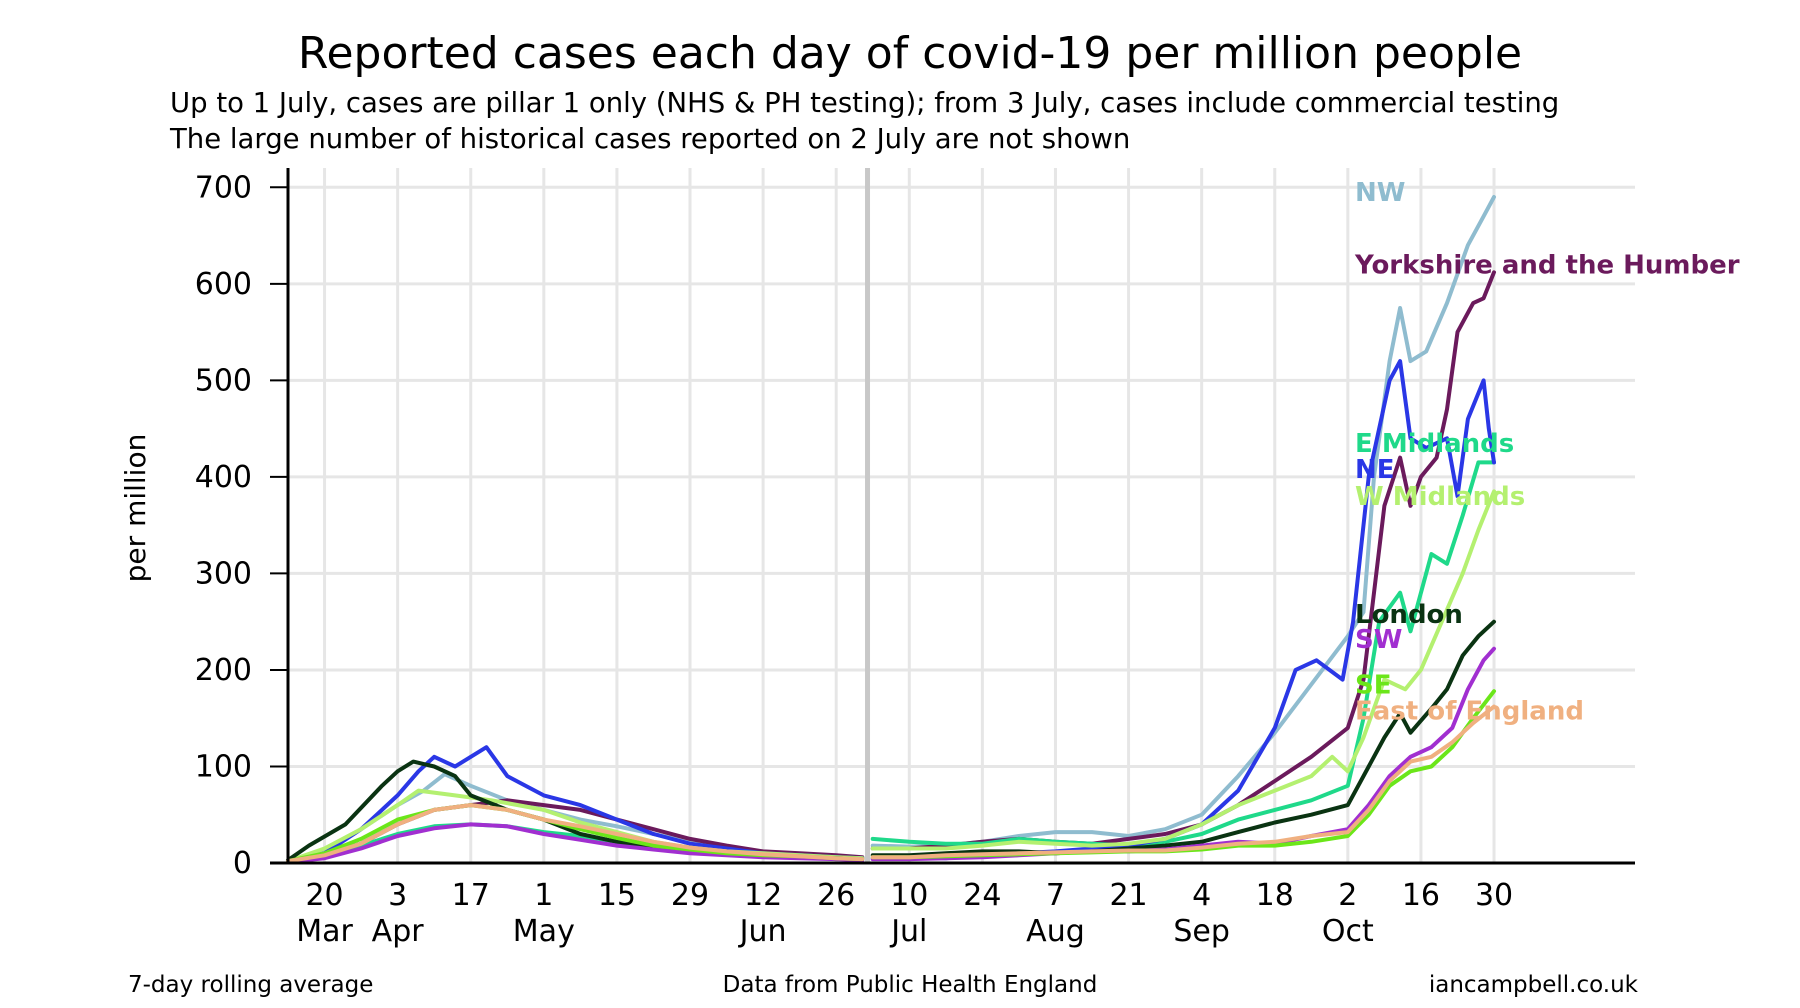 Image resolution: width=1800 pixels, height=1008 pixels. Describe the element at coordinates (1375, 470) in the screenshot. I see `series-label: NE` at that location.